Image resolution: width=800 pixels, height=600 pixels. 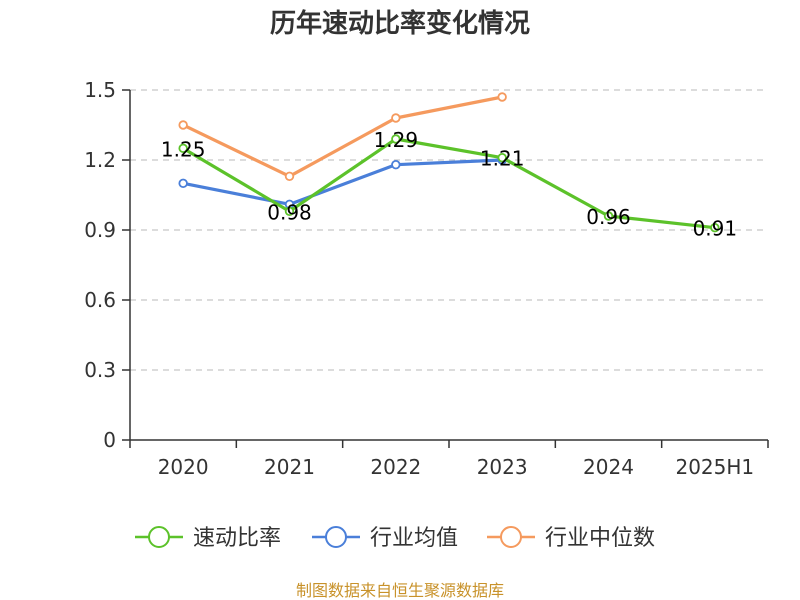 I want to click on data-label: 0.96, so click(x=608, y=217).